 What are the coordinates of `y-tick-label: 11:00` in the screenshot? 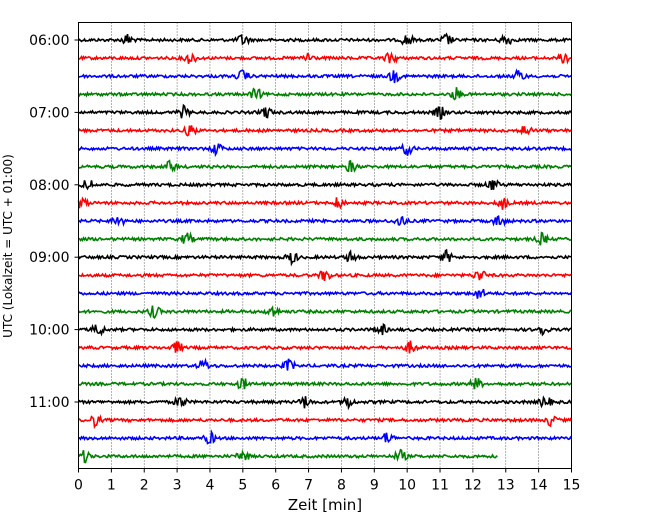 It's located at (49, 403).